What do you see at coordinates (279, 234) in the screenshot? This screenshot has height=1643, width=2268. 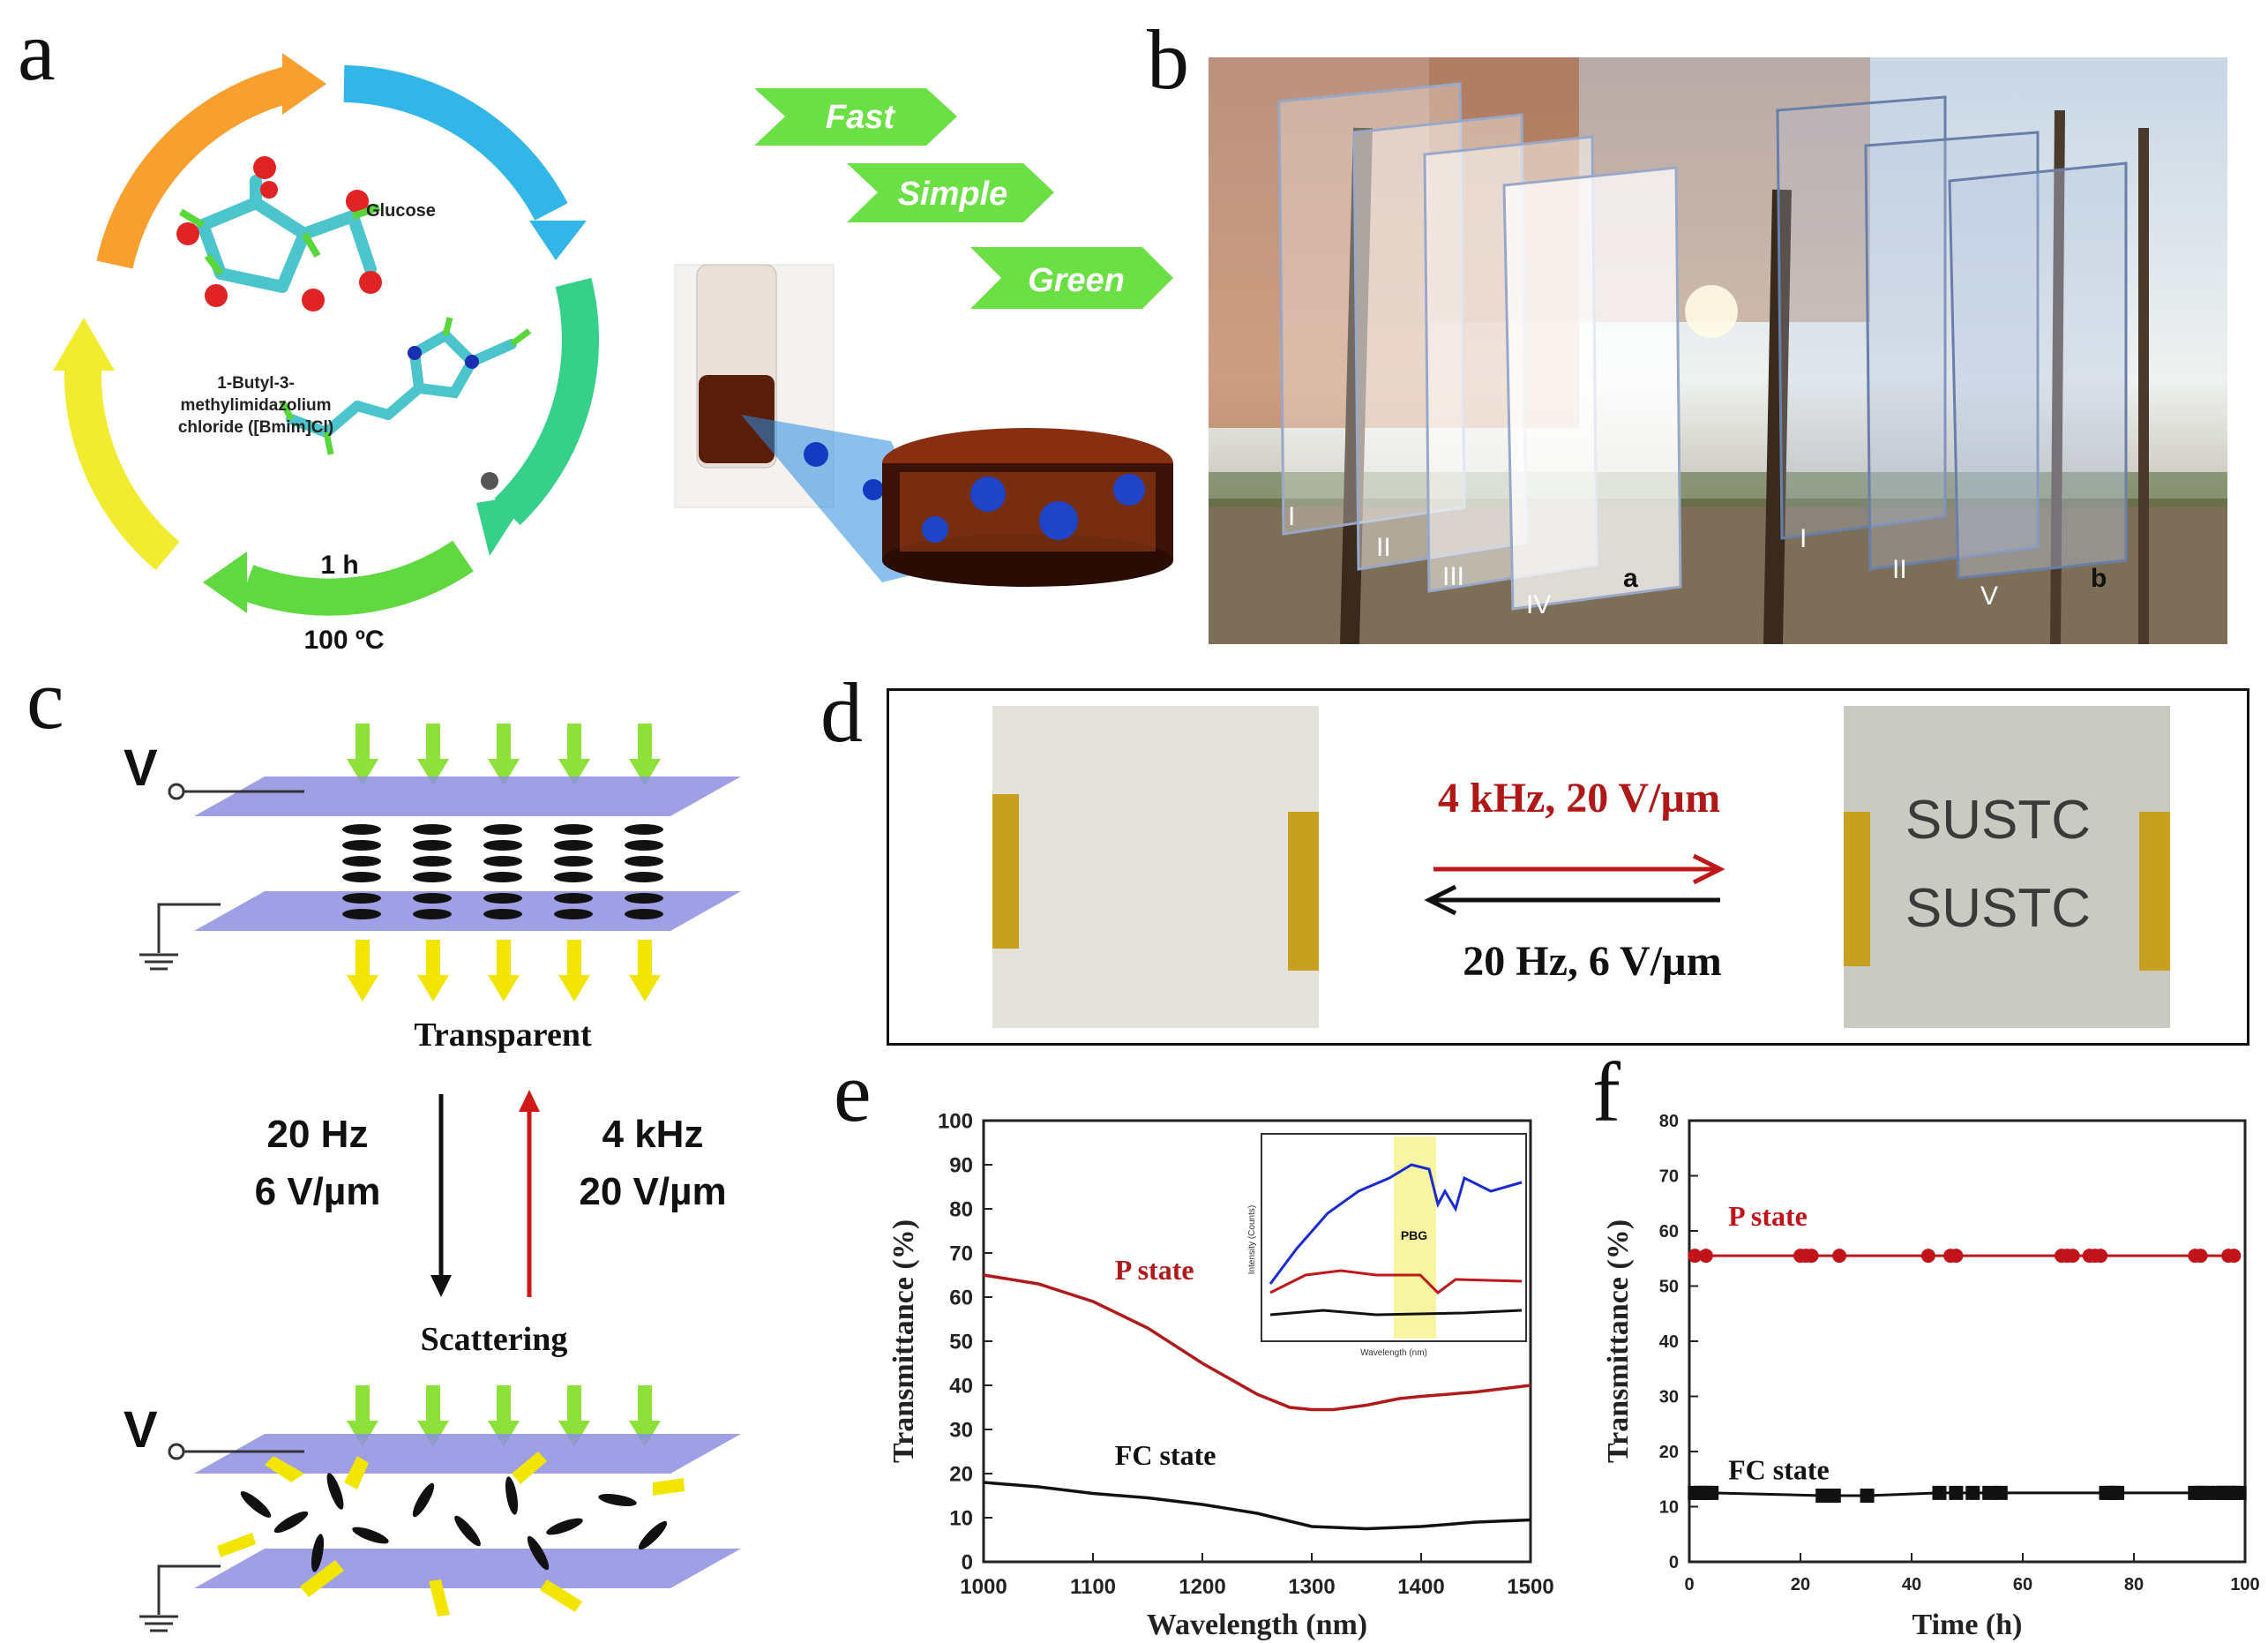 I see `glucose-molecule-icon` at bounding box center [279, 234].